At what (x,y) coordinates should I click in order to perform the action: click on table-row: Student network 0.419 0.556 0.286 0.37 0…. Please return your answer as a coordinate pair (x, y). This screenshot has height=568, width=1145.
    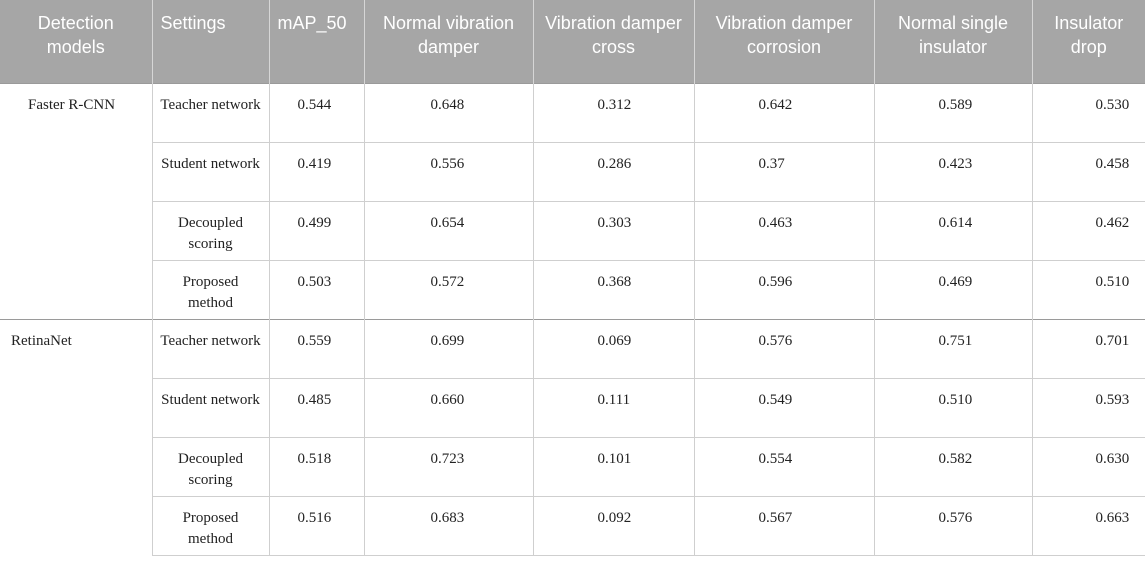
    Looking at the image, I should click on (572, 171).